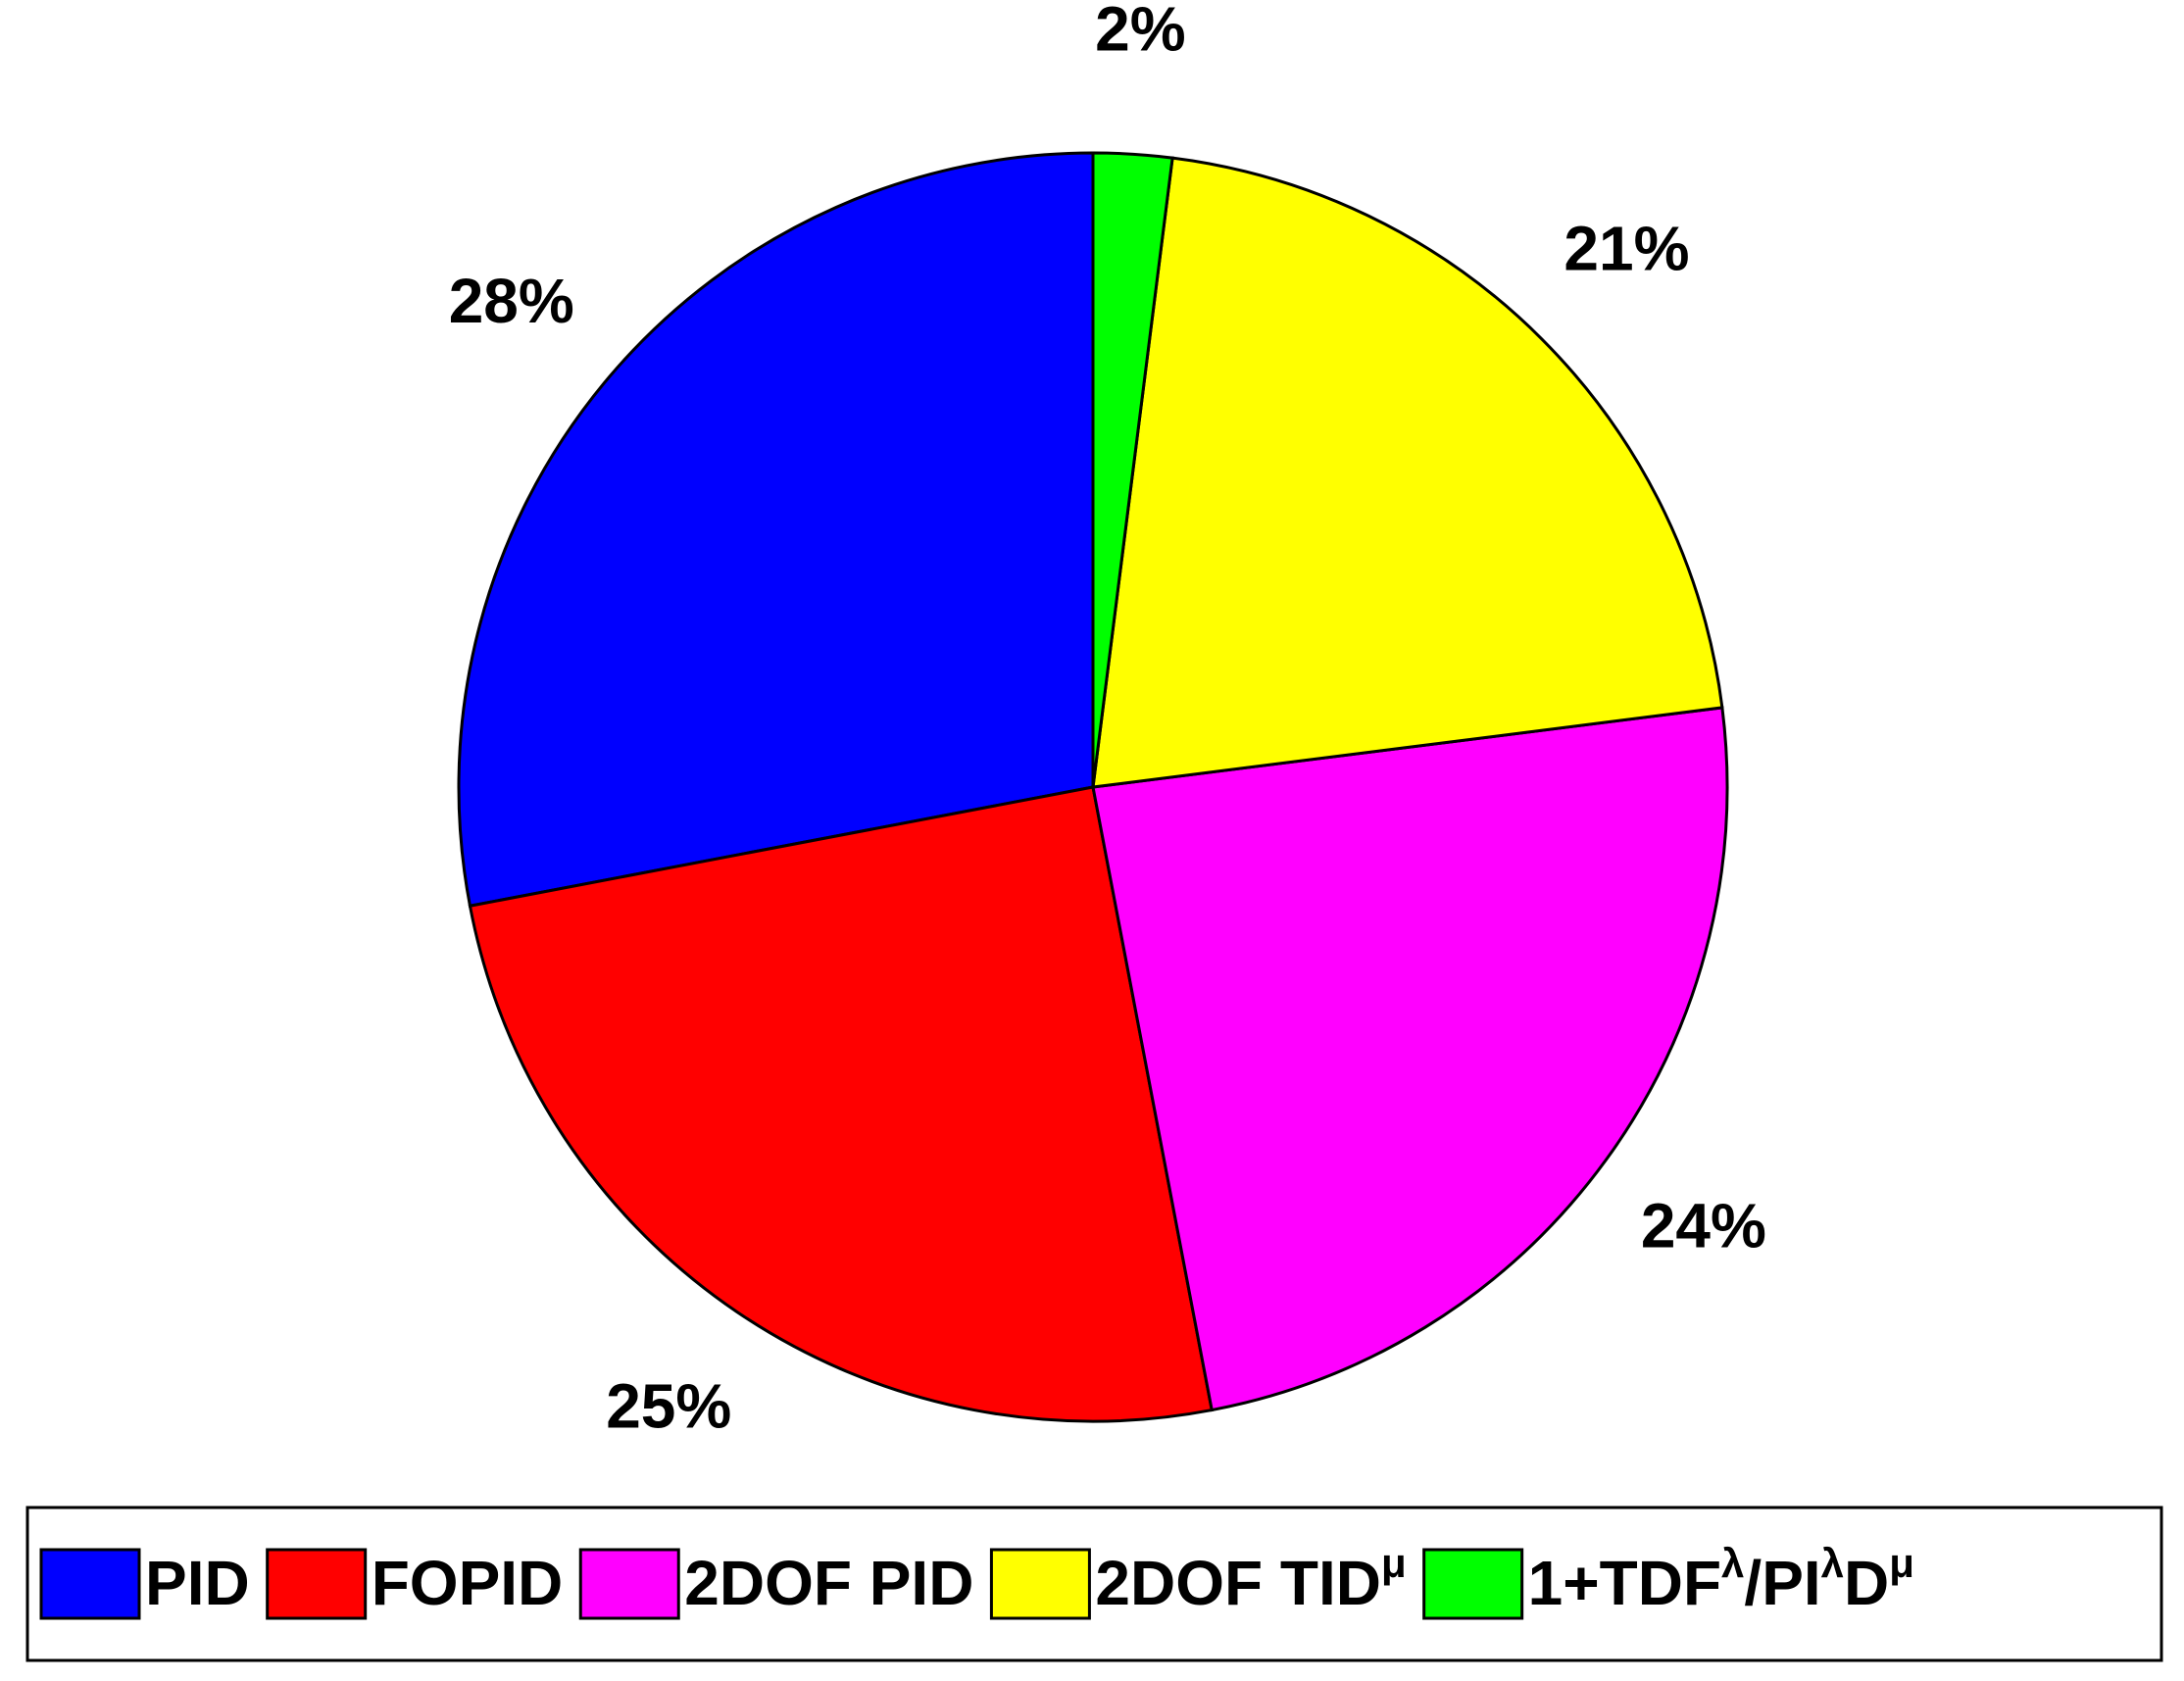 This screenshot has height=1681, width=2184. Describe the element at coordinates (197, 1583) in the screenshot. I see `legend-label: PID` at that location.